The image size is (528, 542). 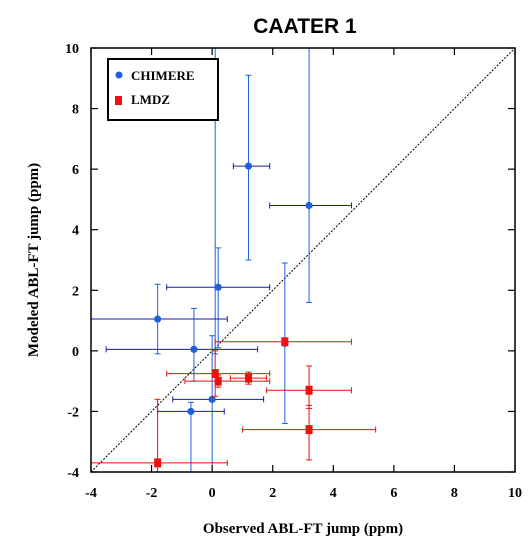 I want to click on legend-label-lmdz: LMDZ, so click(x=150, y=99).